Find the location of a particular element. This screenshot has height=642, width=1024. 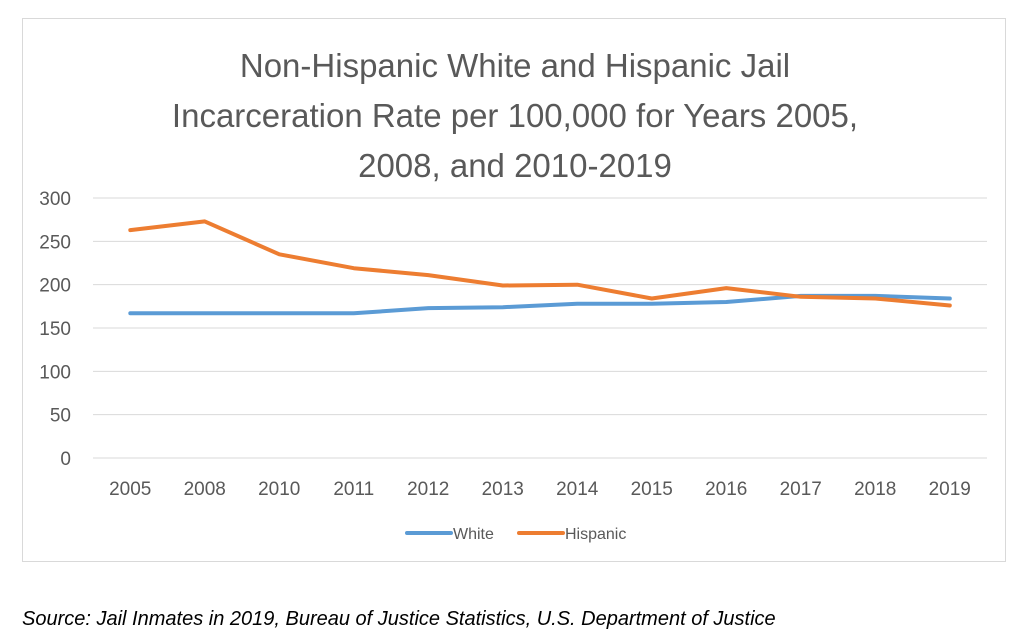

x-tick-label-2019: 2019 is located at coordinates (950, 489).